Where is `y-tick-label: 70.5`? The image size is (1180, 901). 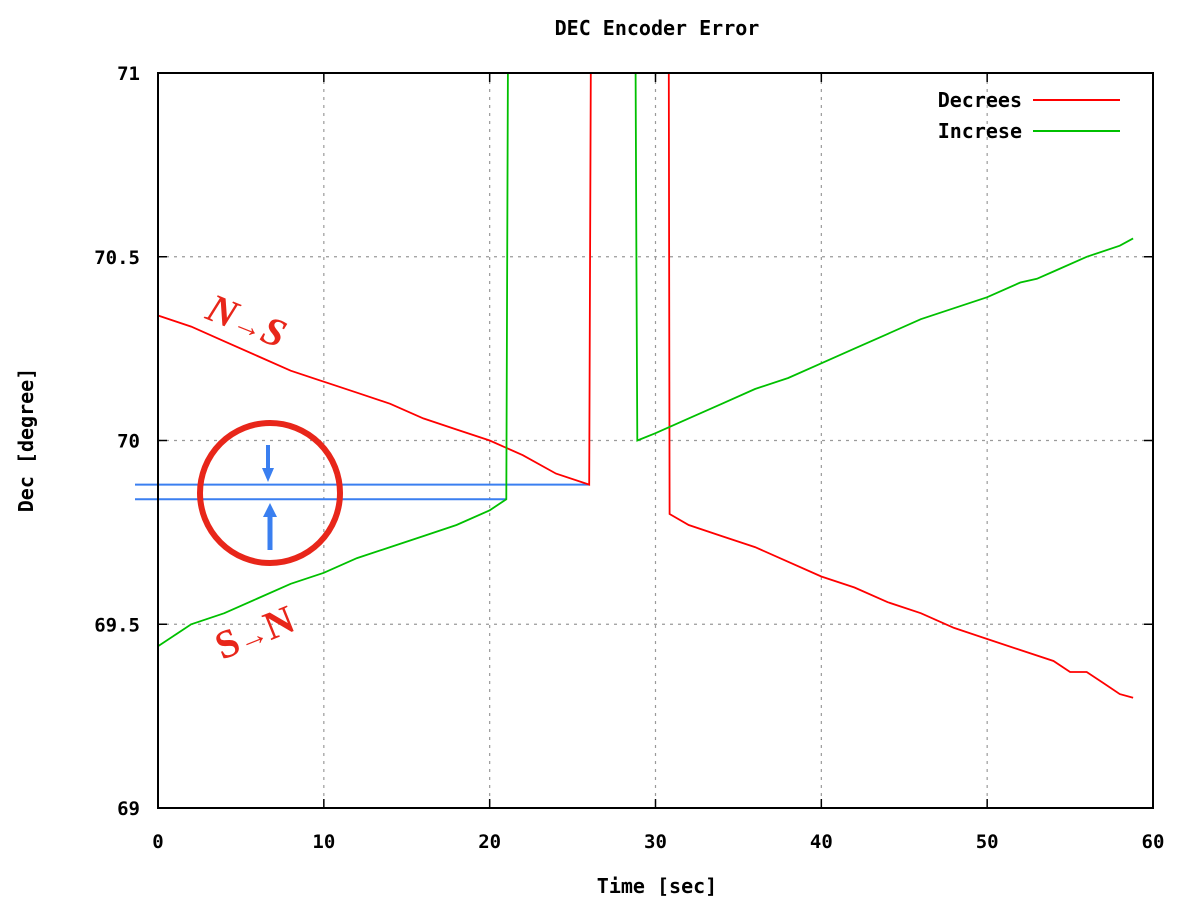
y-tick-label: 70.5 is located at coordinates (117, 258).